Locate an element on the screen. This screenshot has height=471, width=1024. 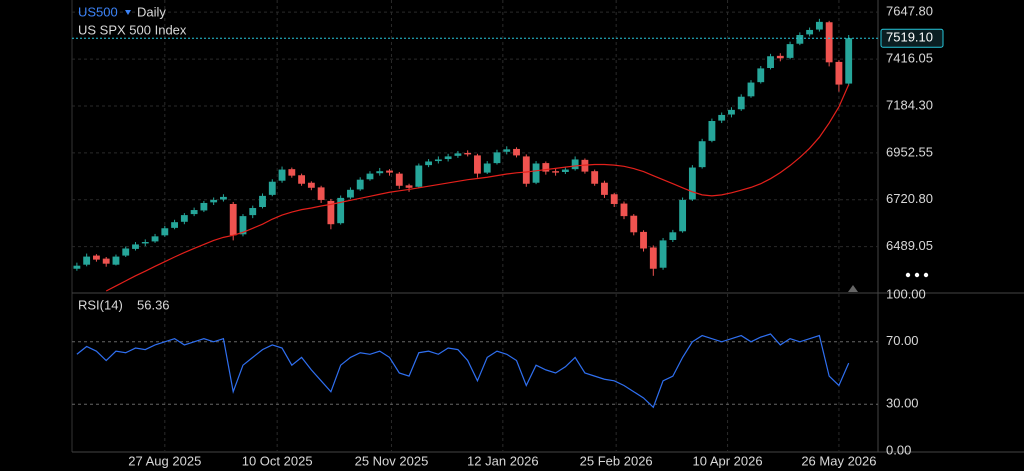
x-tick-label: 25 Nov 2025 is located at coordinates (392, 460).